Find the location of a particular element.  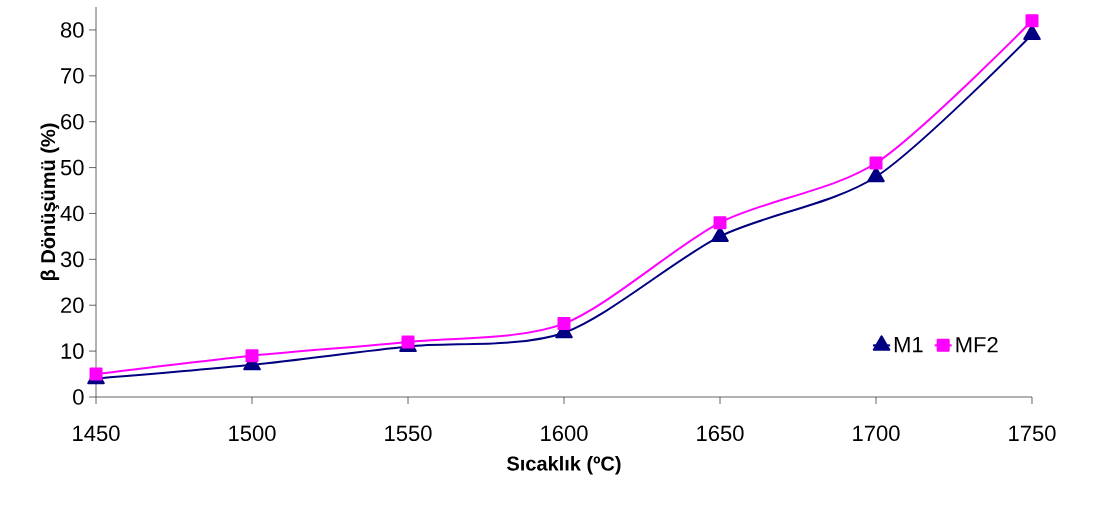

x-tick-label: 1450 is located at coordinates (96, 433).